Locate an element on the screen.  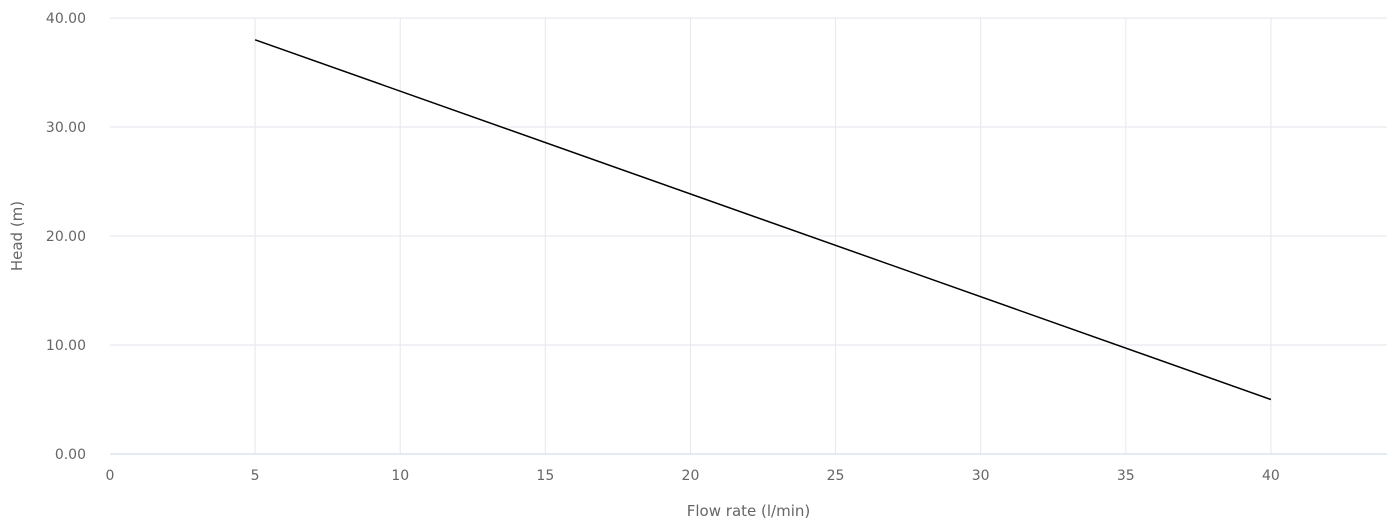
y-tick-label: 30.00 is located at coordinates (66, 128).